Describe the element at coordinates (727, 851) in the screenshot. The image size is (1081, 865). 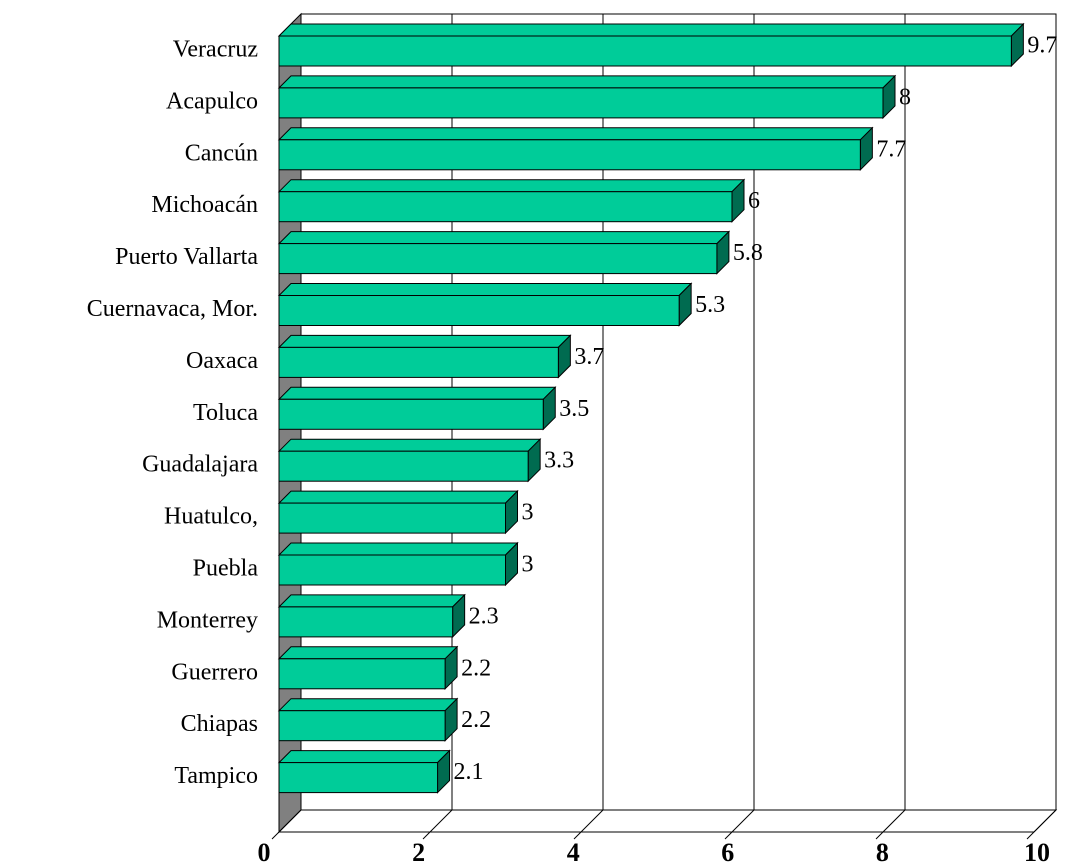
I see `x-tick-label: 6` at that location.